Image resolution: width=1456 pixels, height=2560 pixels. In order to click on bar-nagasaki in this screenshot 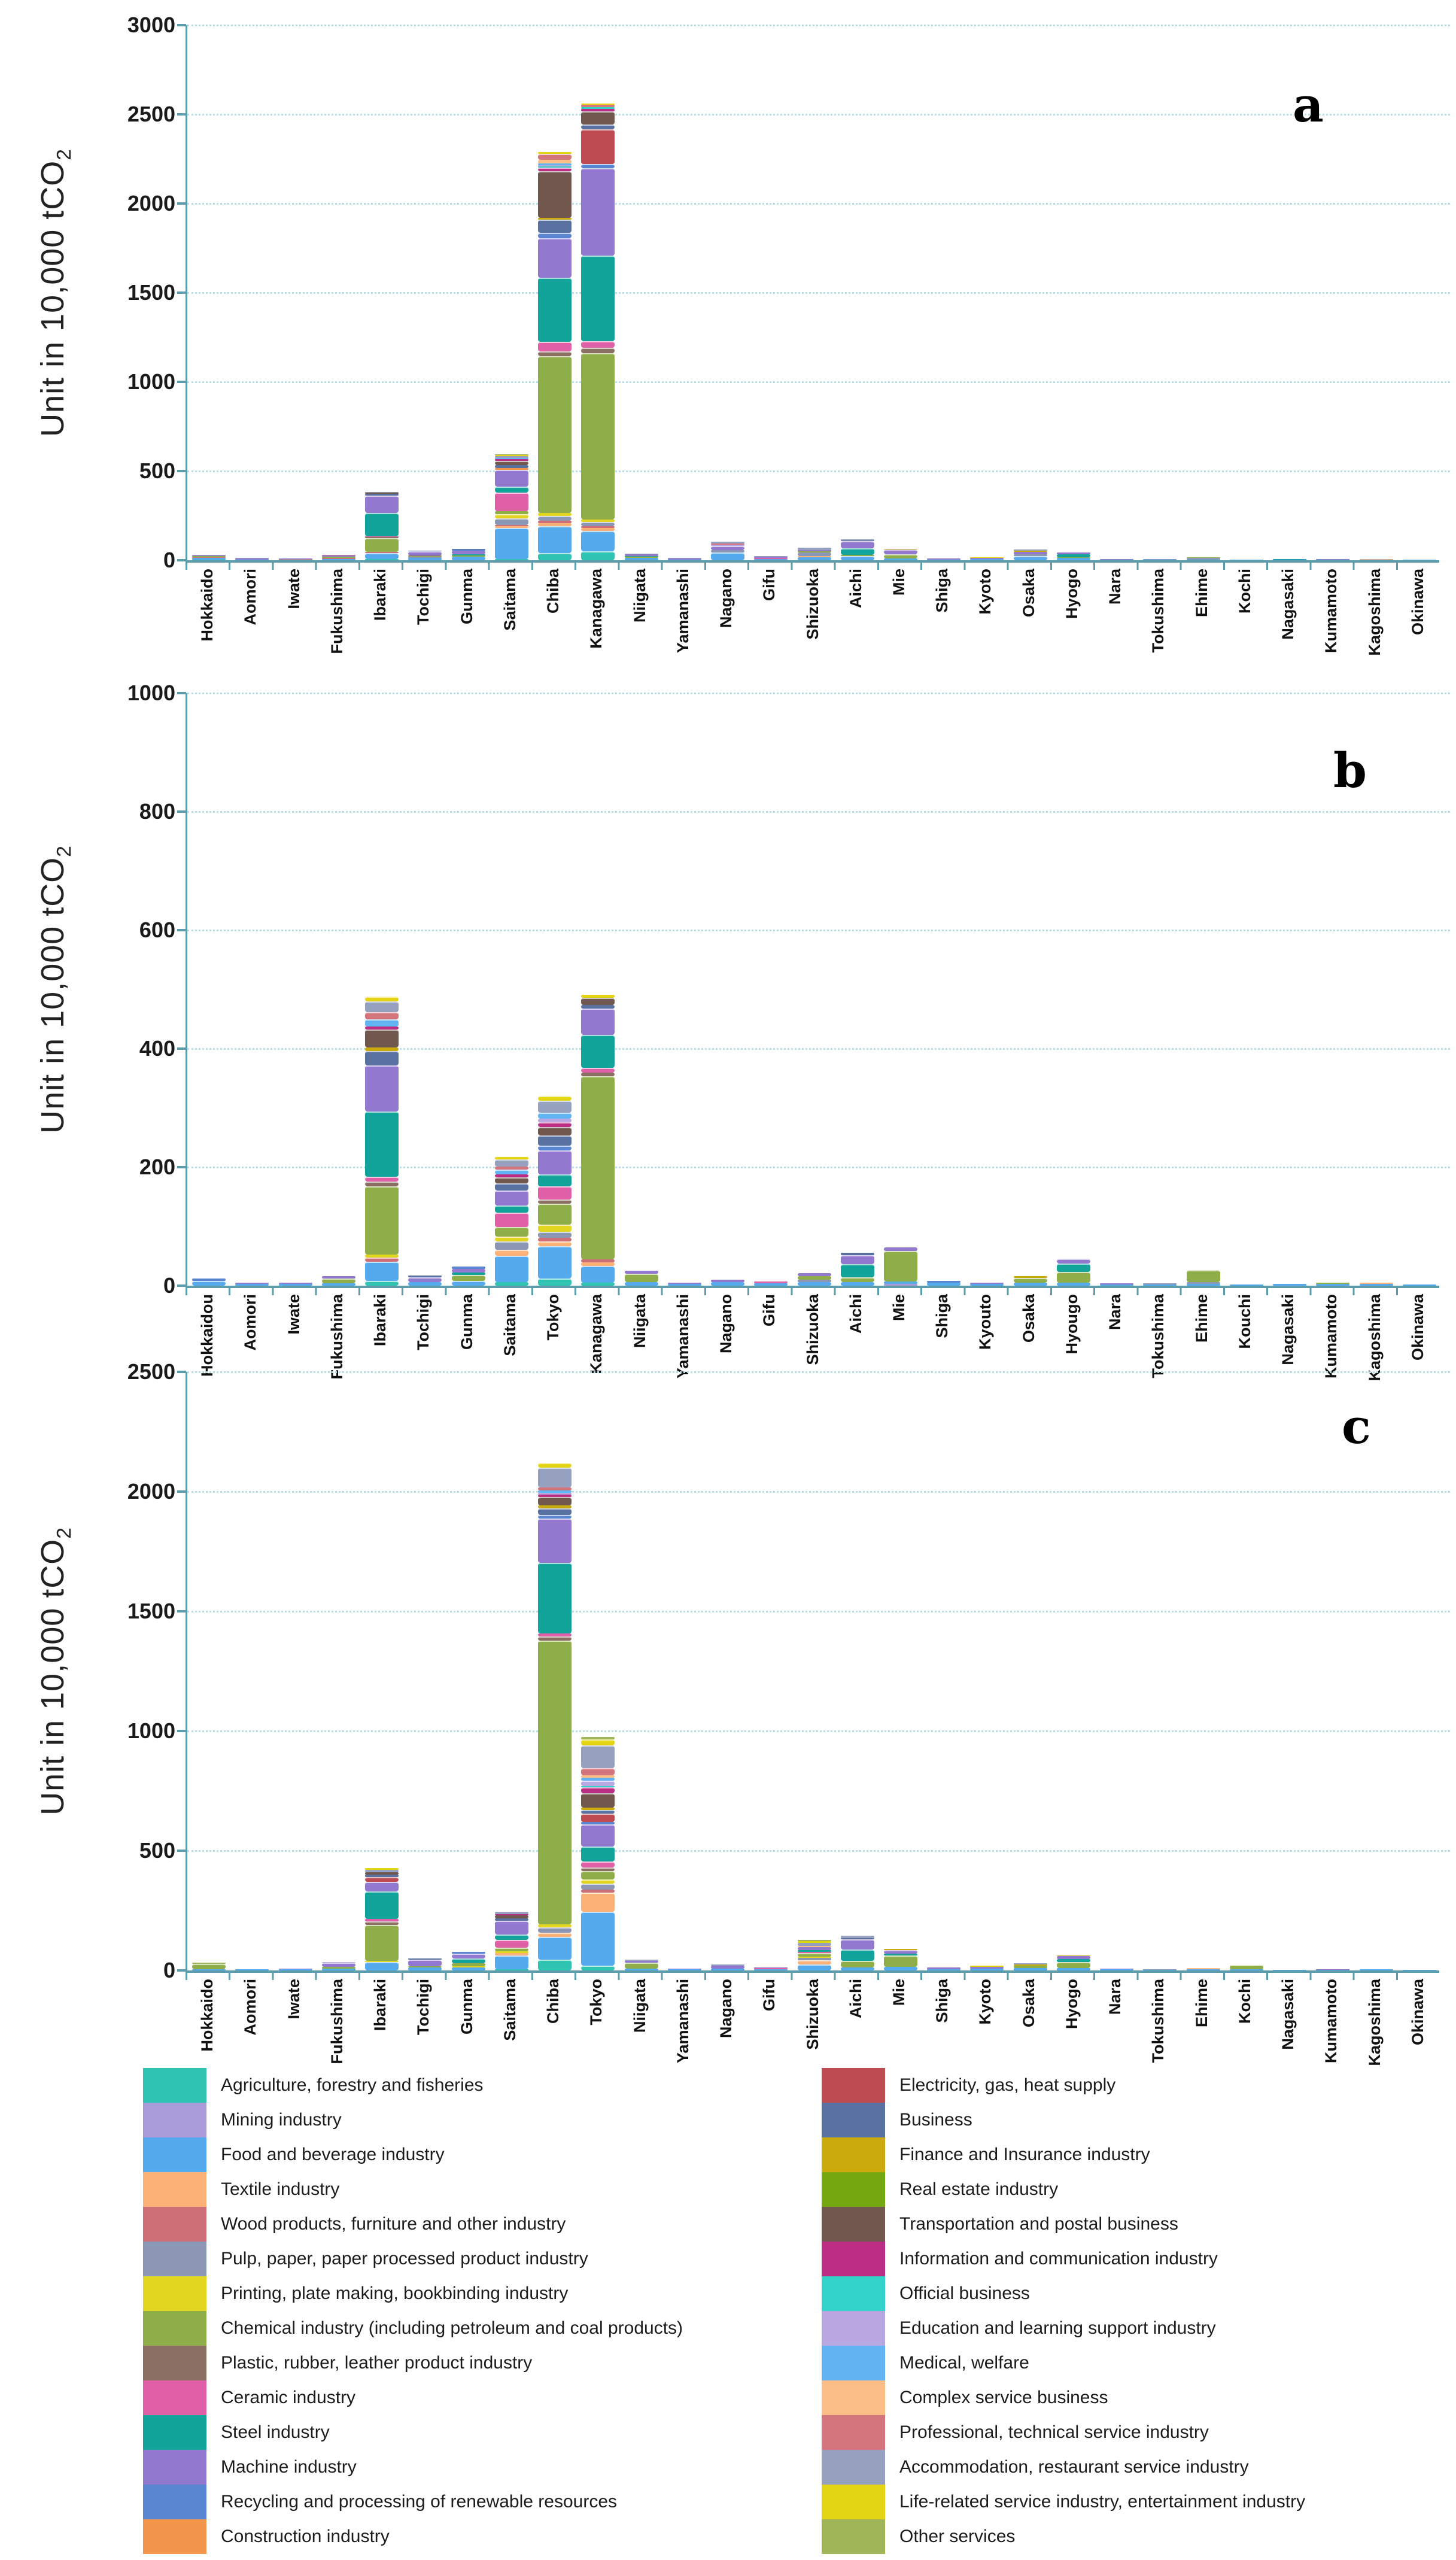, I will do `click(1290, 559)`.